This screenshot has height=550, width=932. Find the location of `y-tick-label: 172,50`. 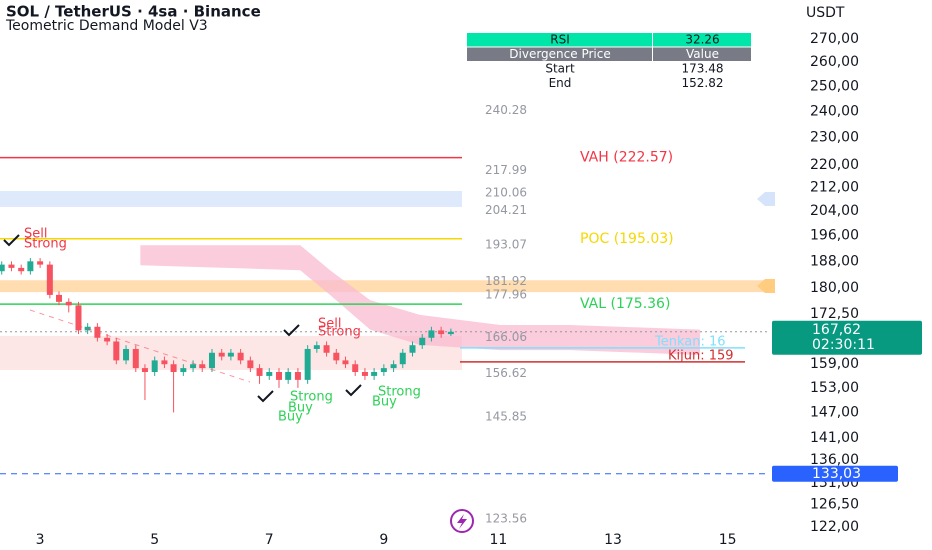

y-tick-label: 172,50 is located at coordinates (834, 314).